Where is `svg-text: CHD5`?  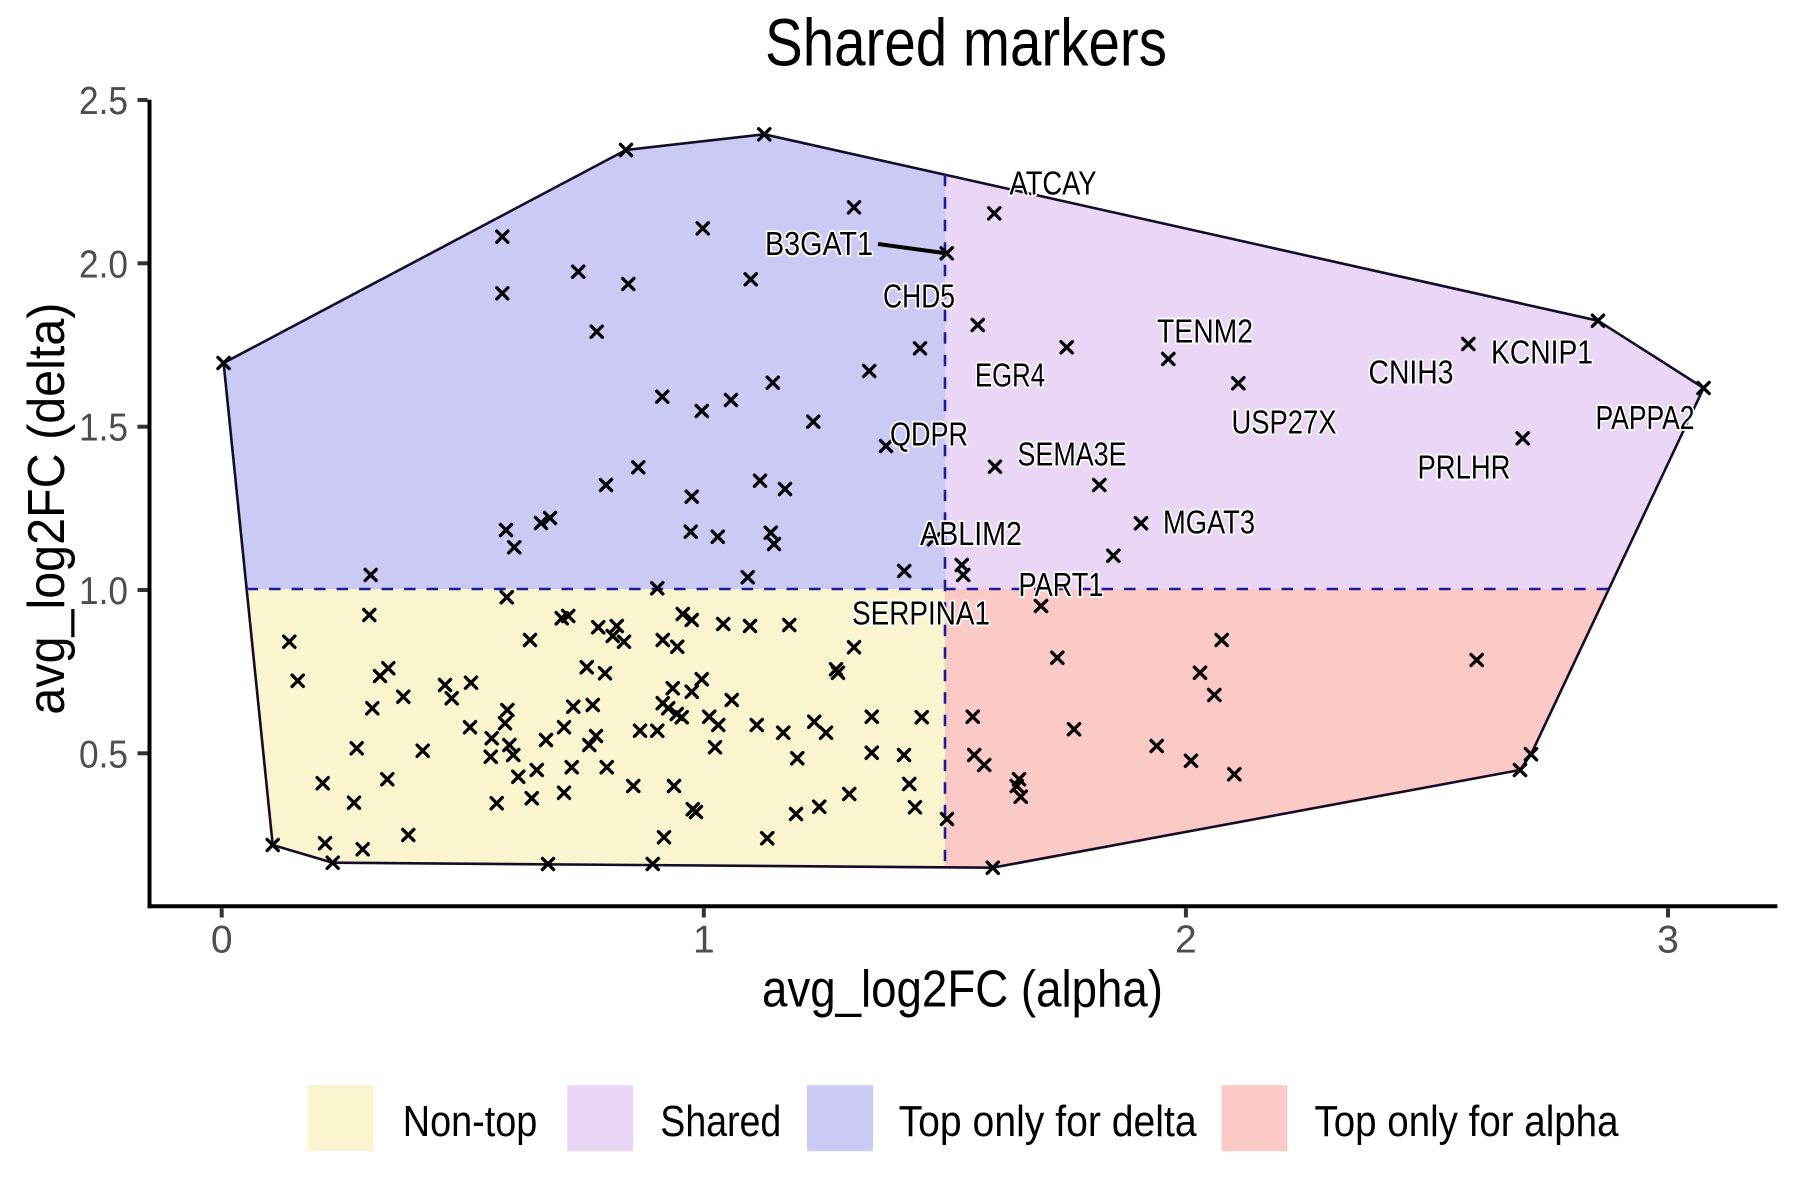 svg-text: CHD5 is located at coordinates (919, 296).